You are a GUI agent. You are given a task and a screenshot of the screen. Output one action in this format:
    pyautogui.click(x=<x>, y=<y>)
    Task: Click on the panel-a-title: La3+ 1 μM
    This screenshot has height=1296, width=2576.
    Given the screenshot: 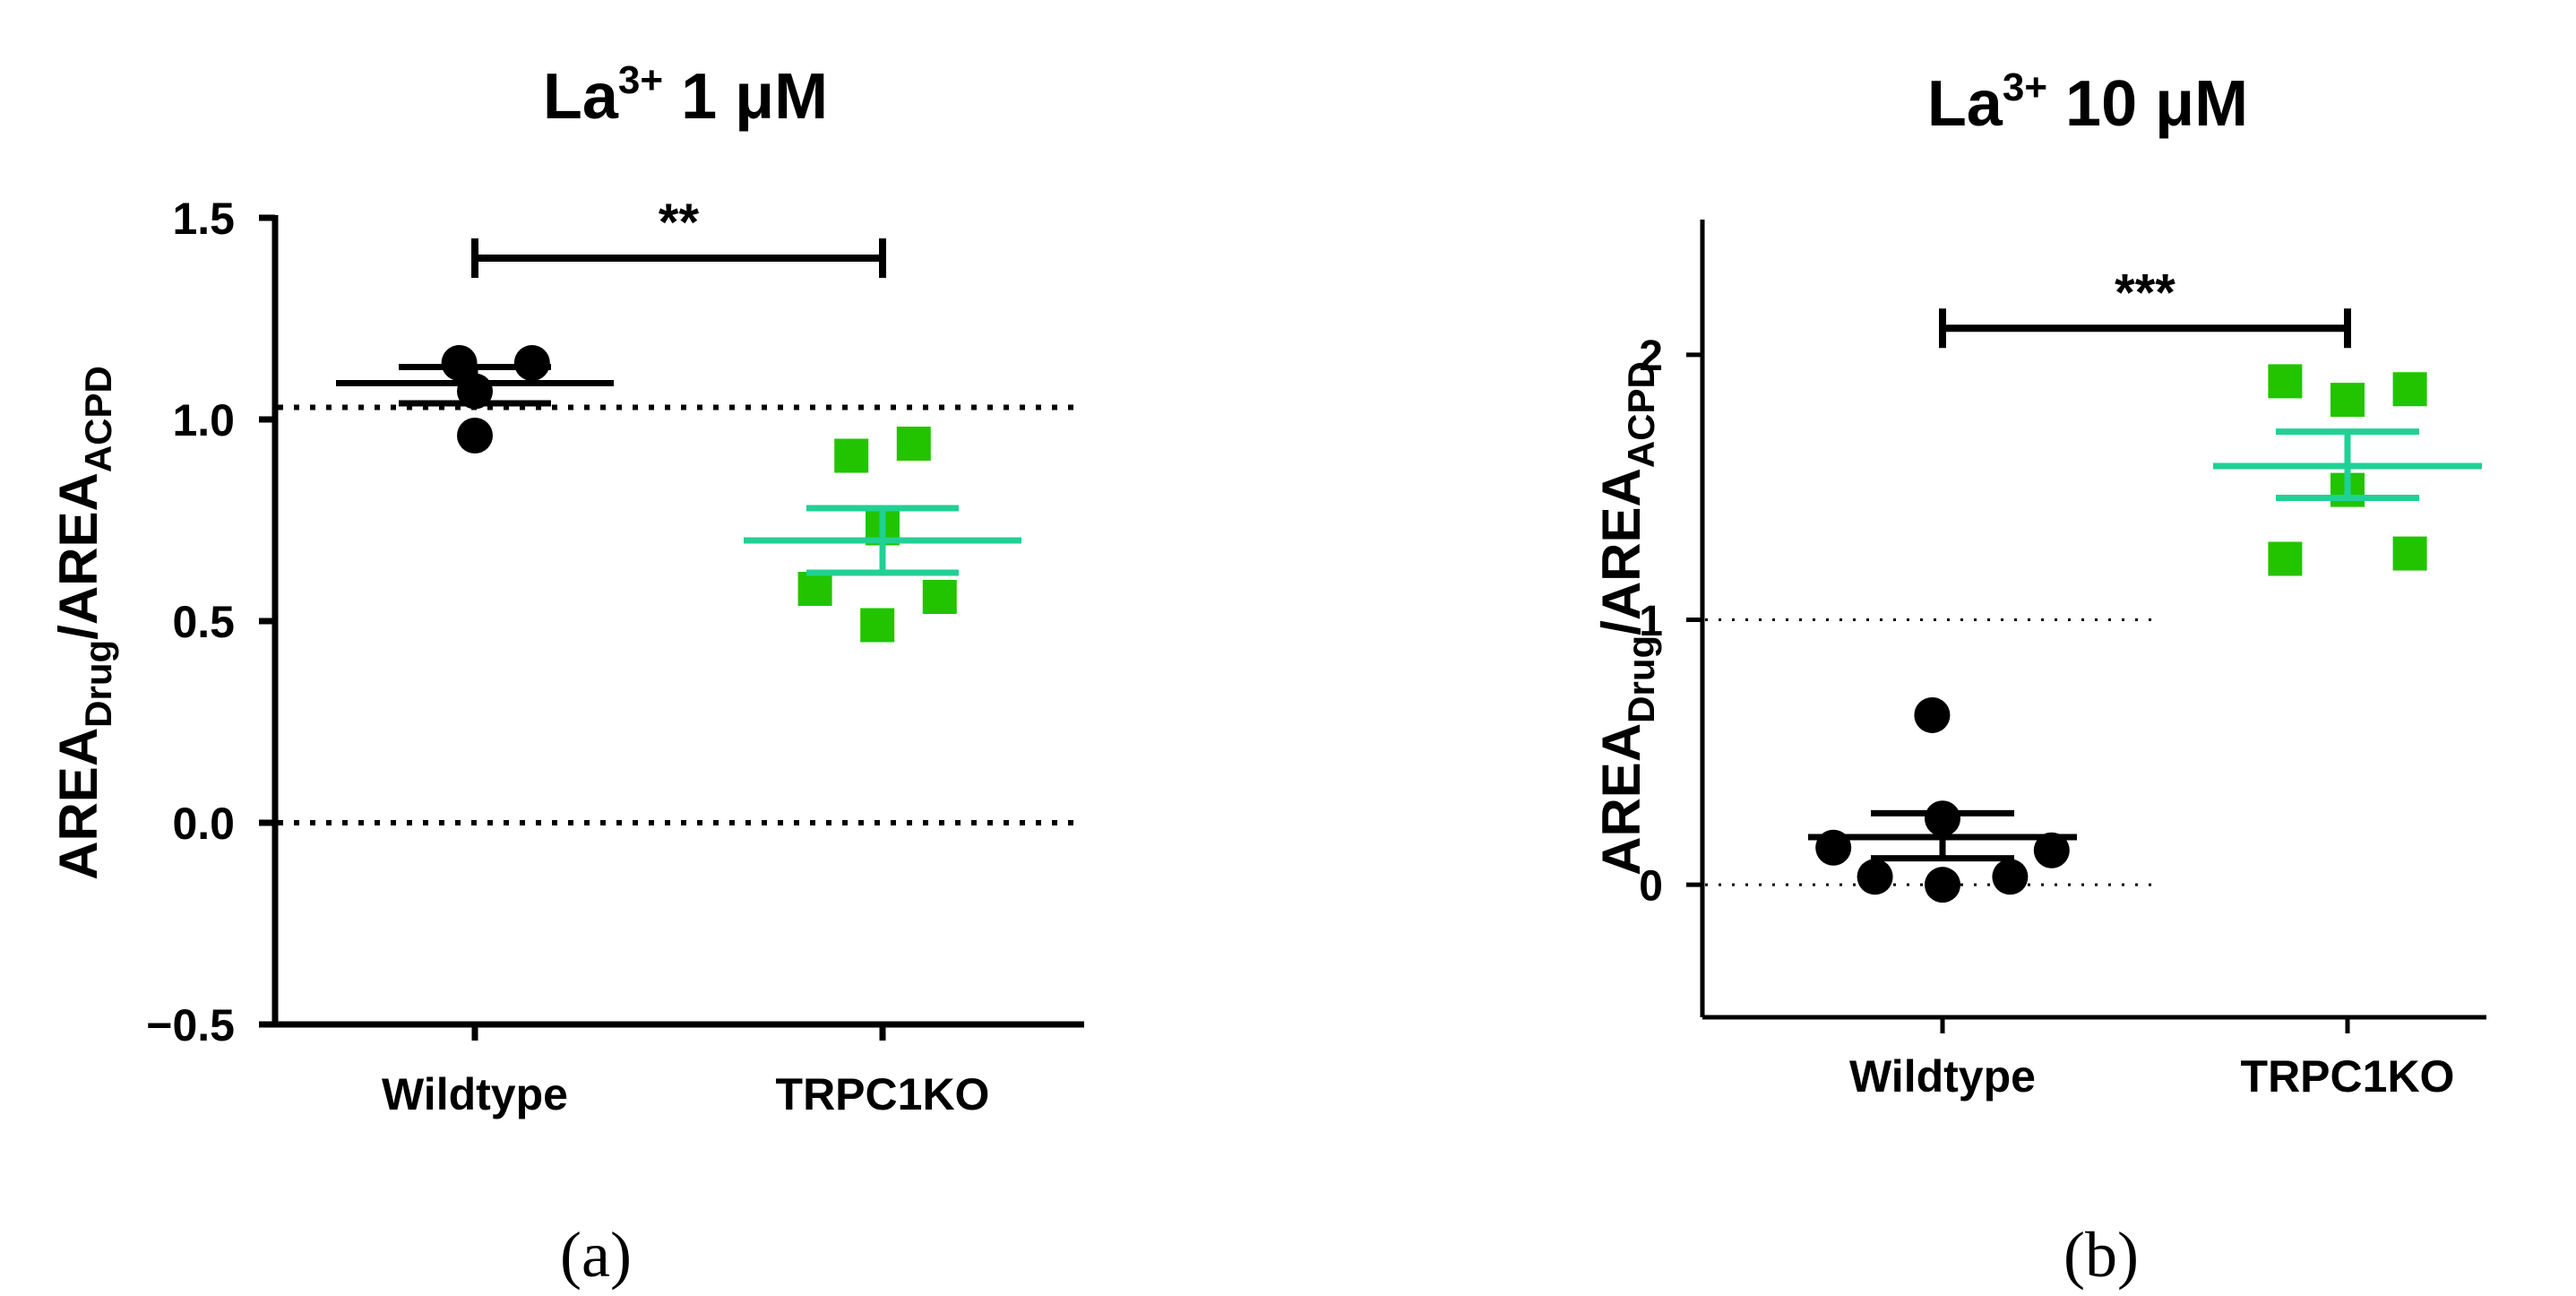 What is the action you would take?
    pyautogui.click(x=686, y=95)
    